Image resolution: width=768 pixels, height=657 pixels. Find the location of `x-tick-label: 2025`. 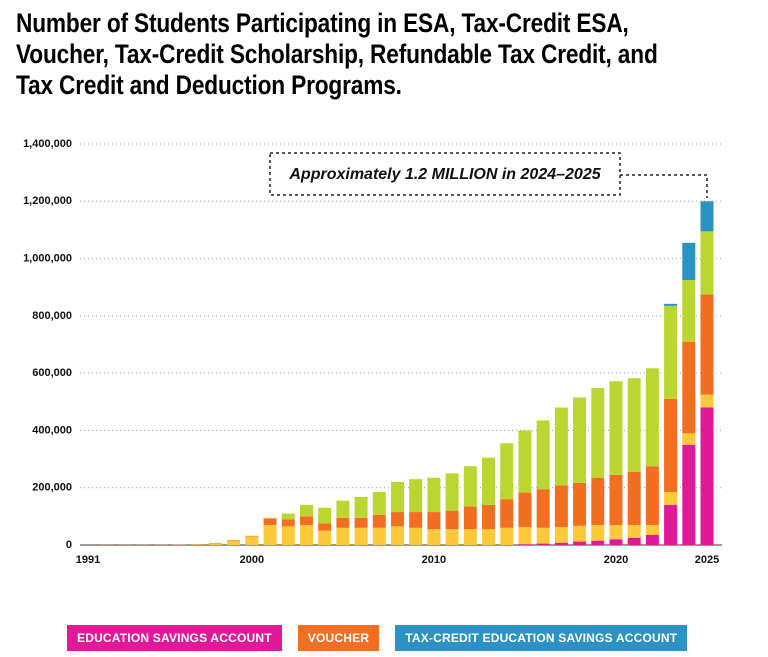

x-tick-label: 2025 is located at coordinates (707, 560).